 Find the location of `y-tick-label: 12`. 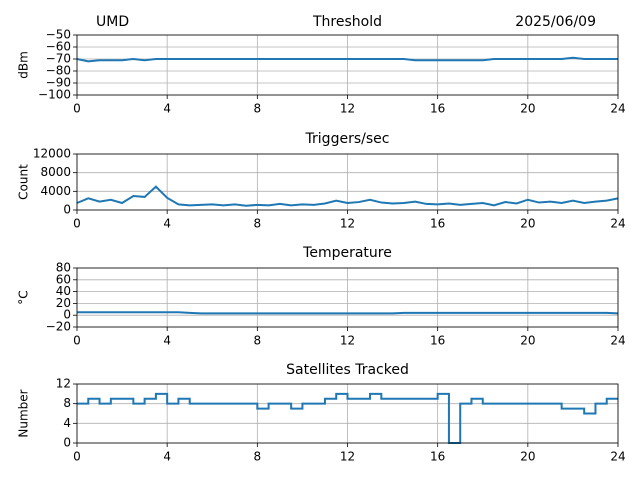

y-tick-label: 12 is located at coordinates (63, 384).